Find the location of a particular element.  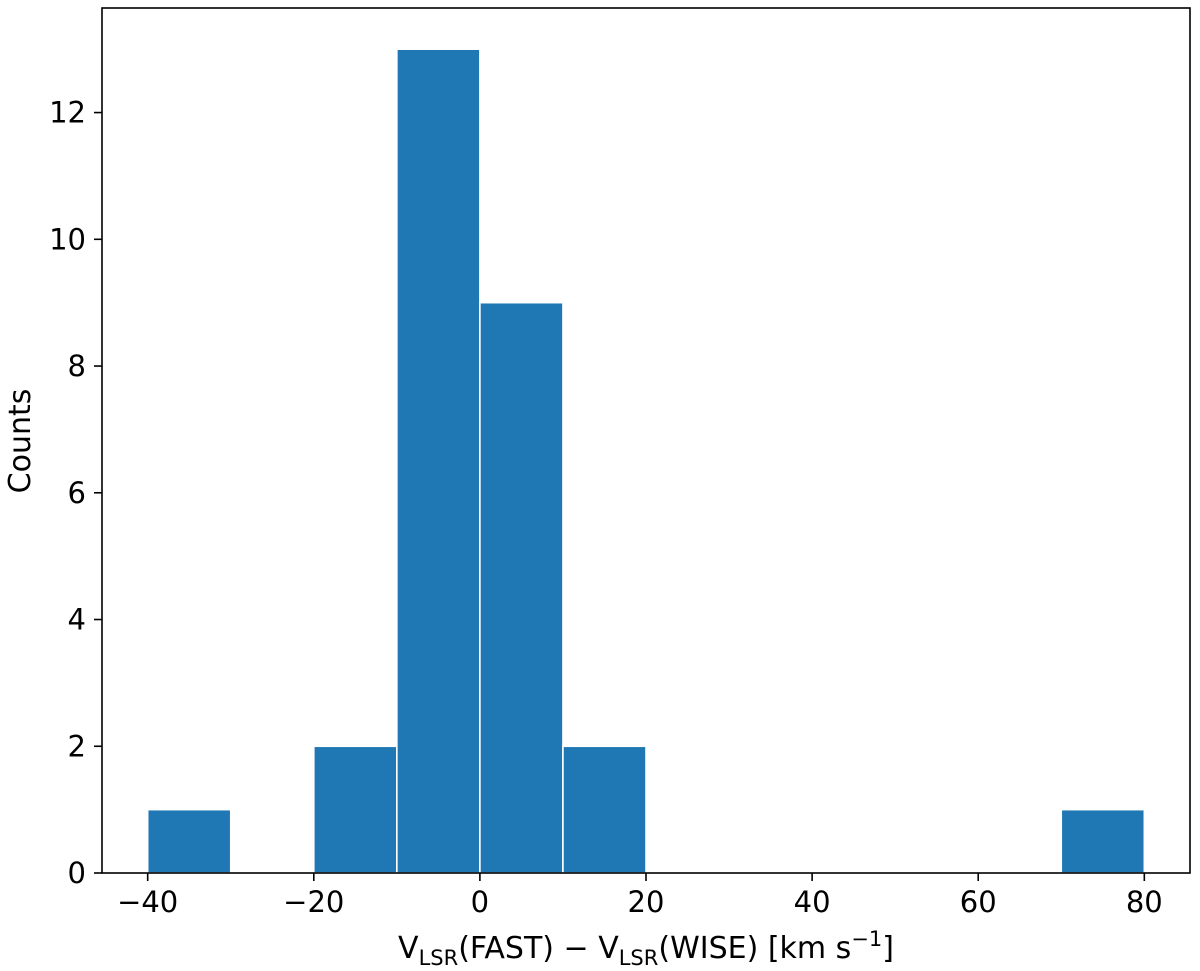

y-tick-label: 6 is located at coordinates (77, 493).